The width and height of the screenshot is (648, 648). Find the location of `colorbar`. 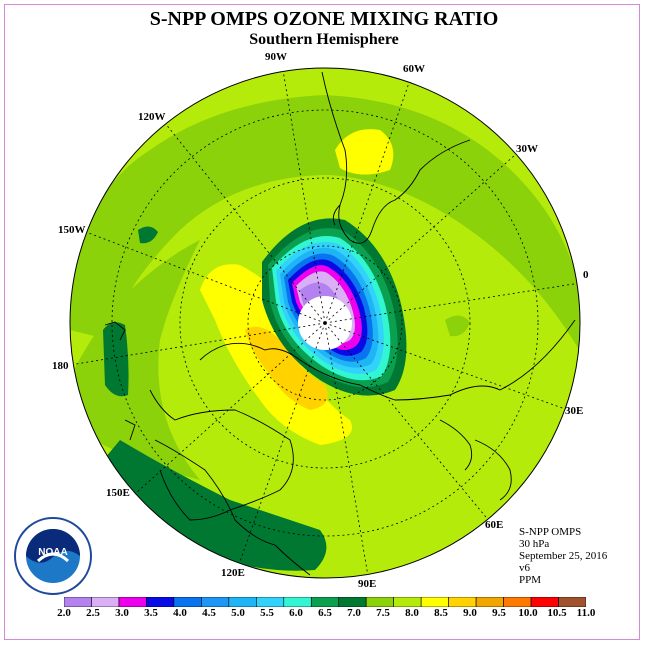

colorbar is located at coordinates (325, 602).